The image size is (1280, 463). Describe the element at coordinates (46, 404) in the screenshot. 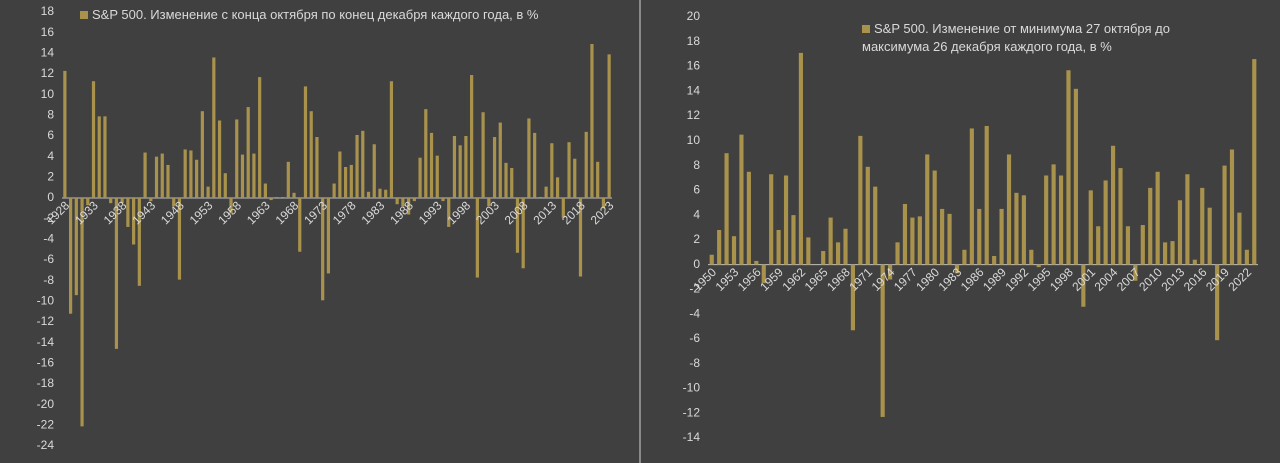

I see `y-tick-label: -20` at that location.